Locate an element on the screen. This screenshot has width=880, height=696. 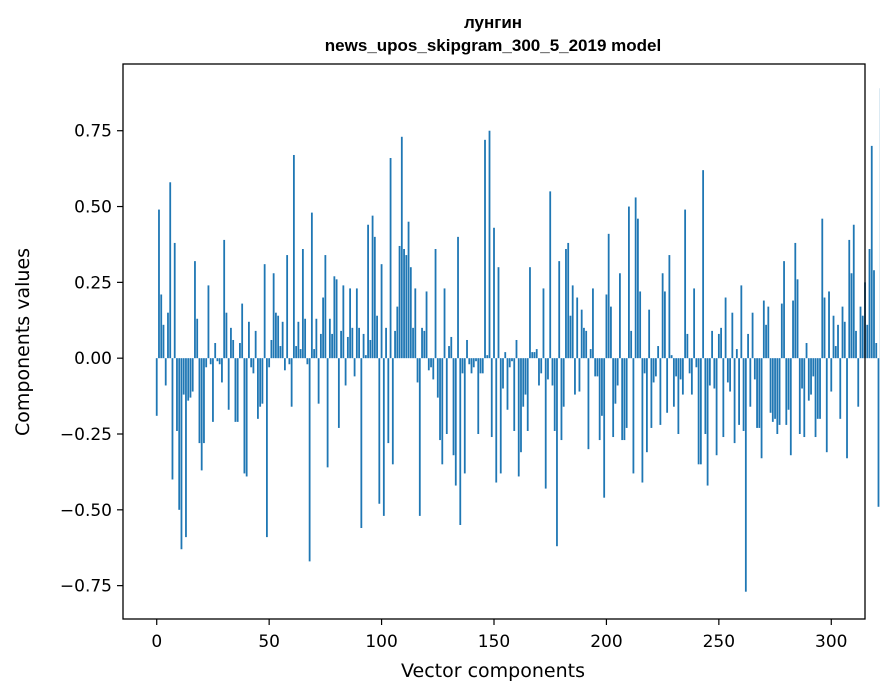
x-tick-label: 300 is located at coordinates (831, 642).